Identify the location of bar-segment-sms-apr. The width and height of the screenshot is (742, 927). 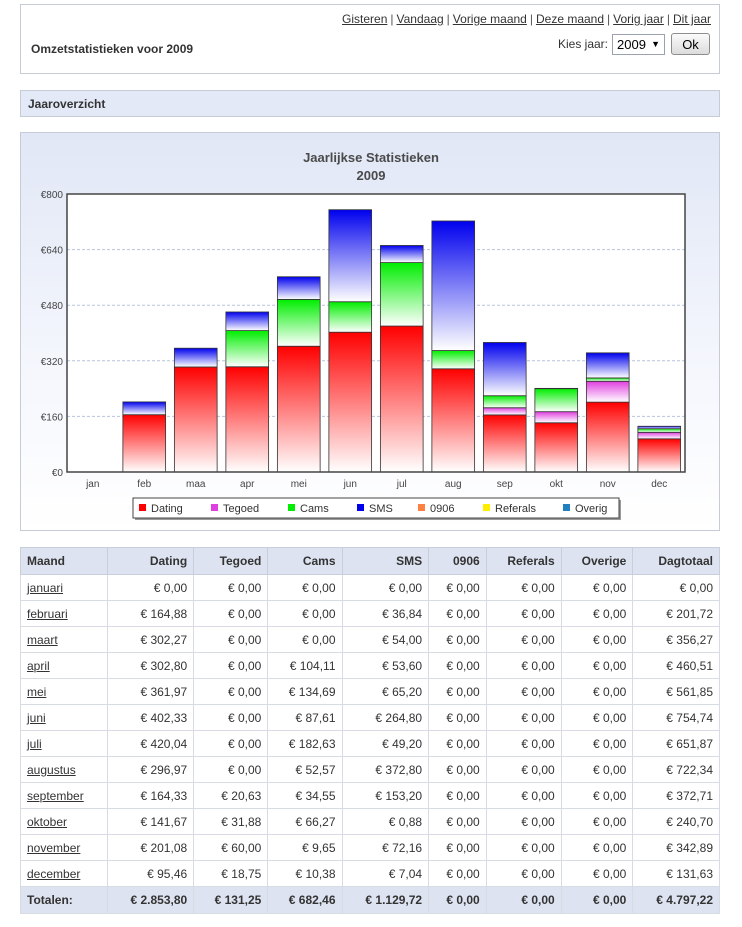
(247, 321).